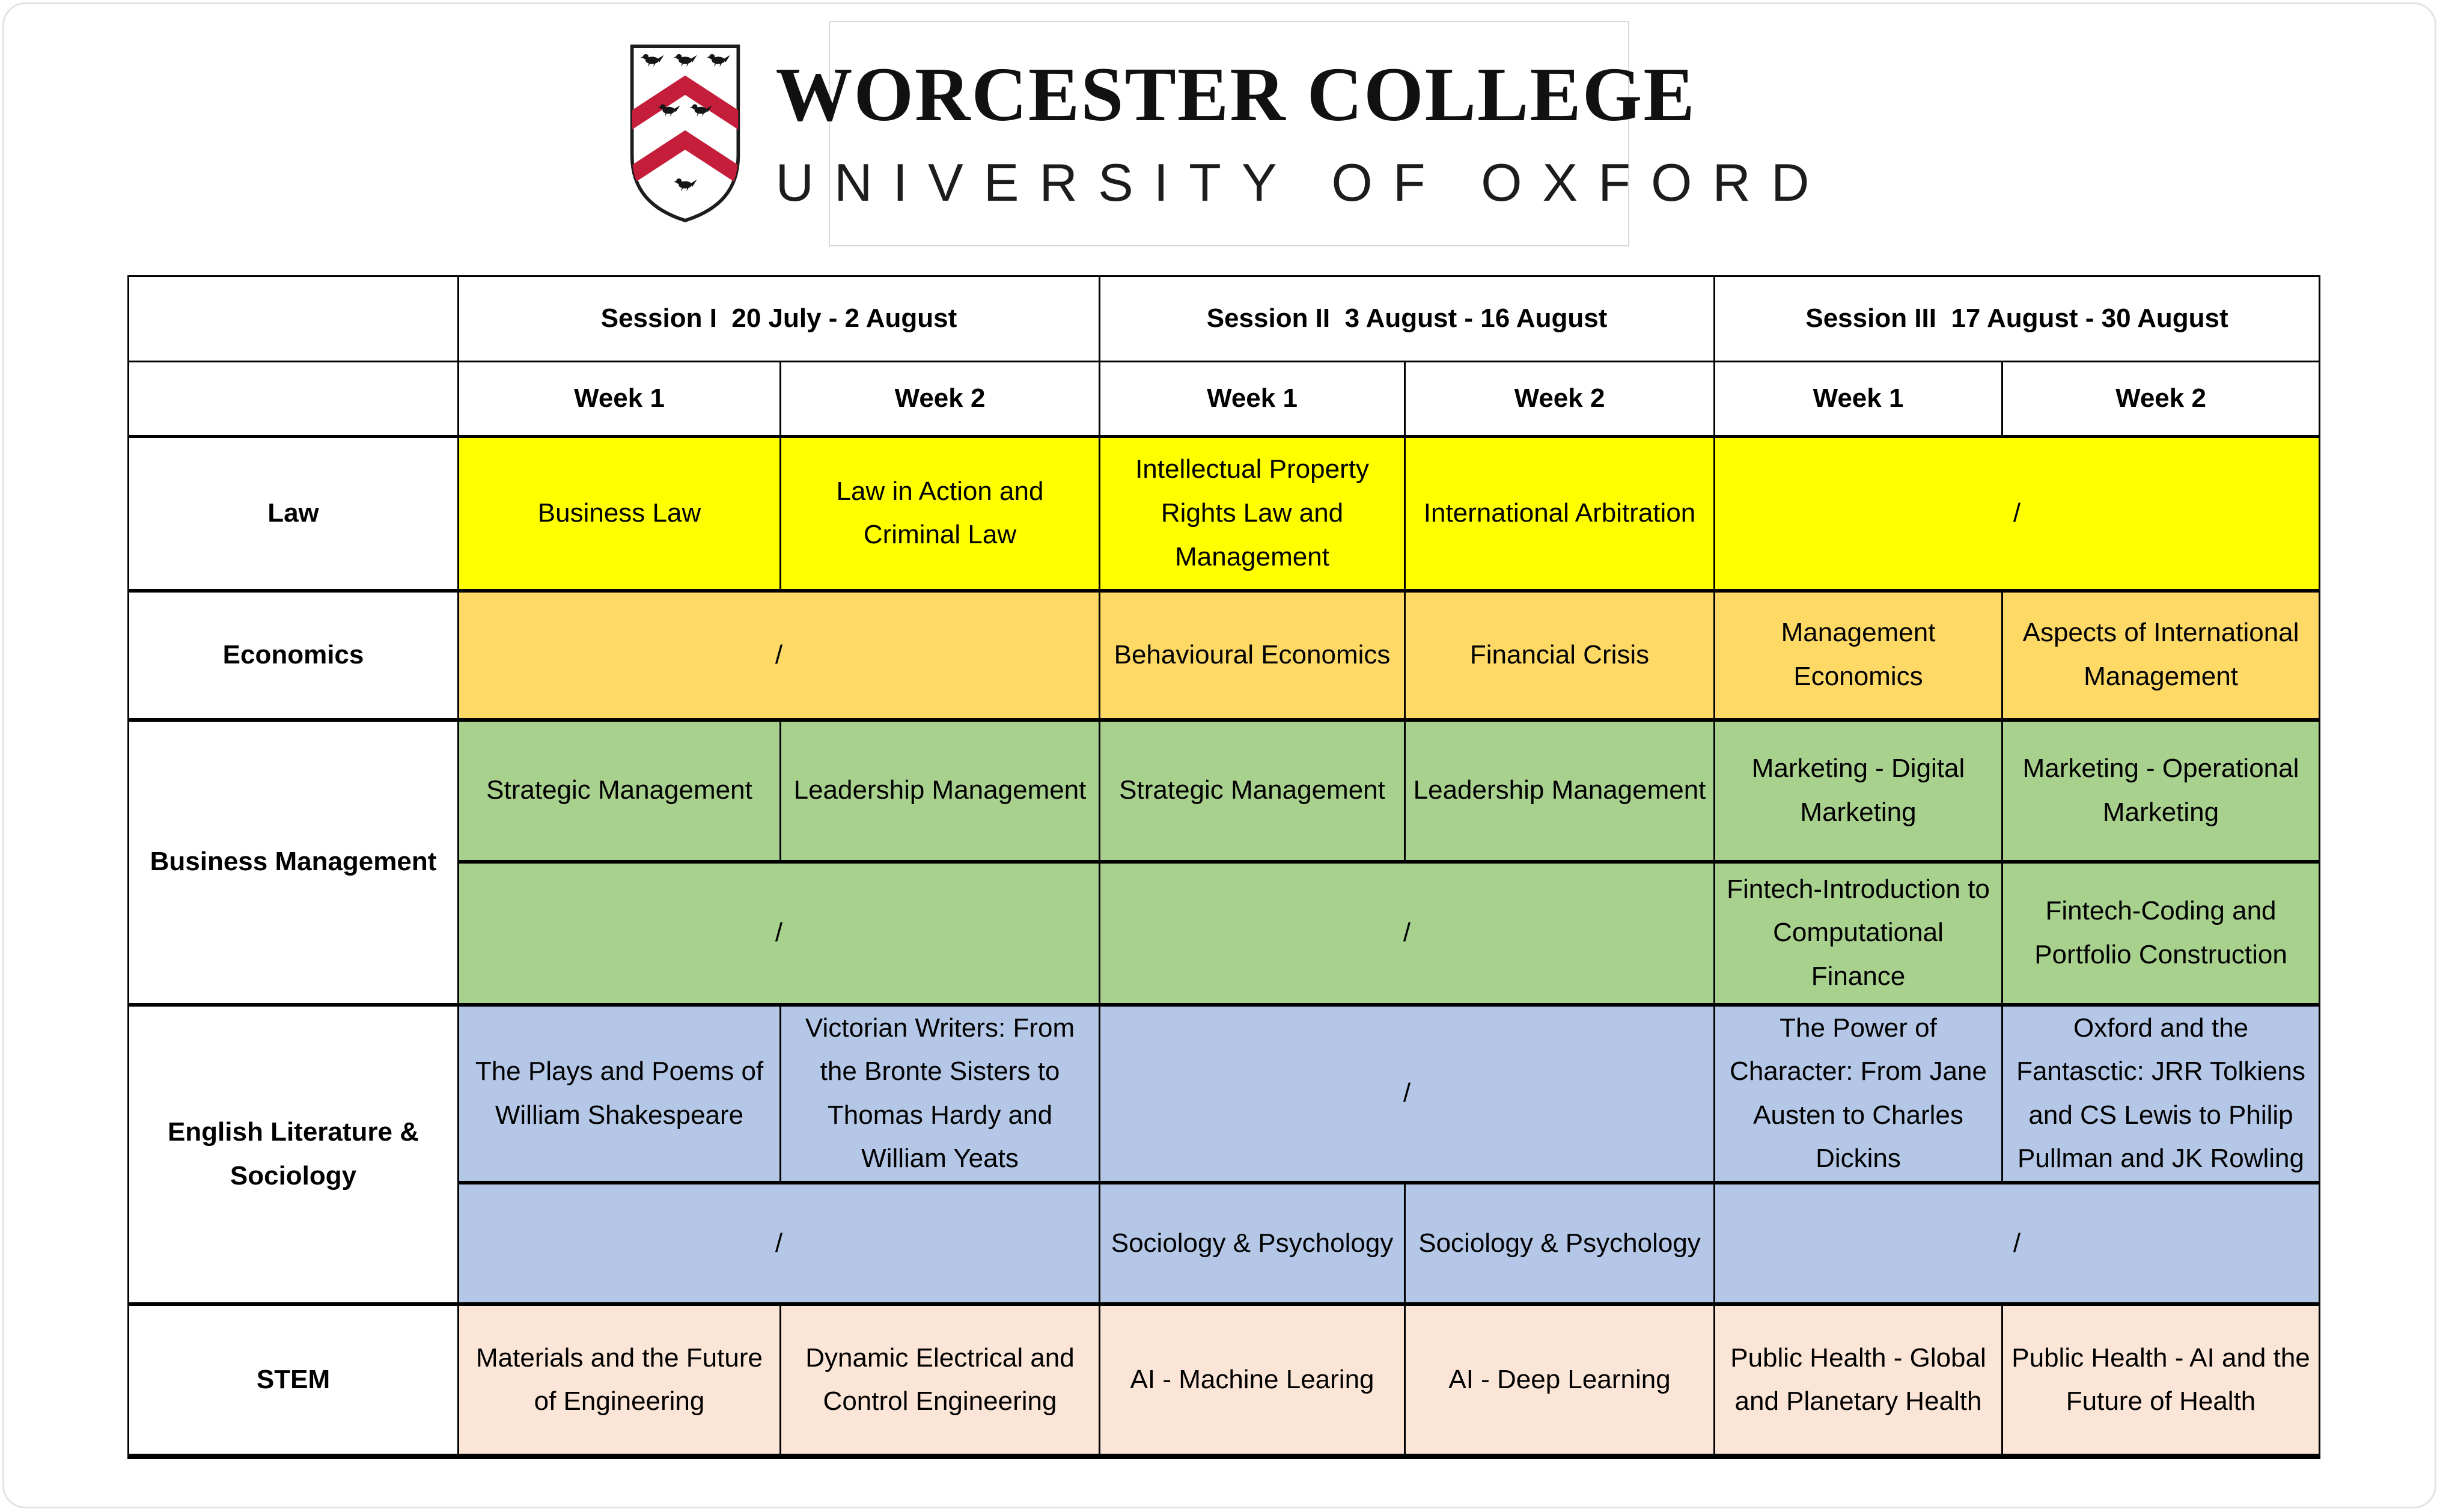 This screenshot has width=2440, height=1512. What do you see at coordinates (293, 319) in the screenshot?
I see `corner-cell` at bounding box center [293, 319].